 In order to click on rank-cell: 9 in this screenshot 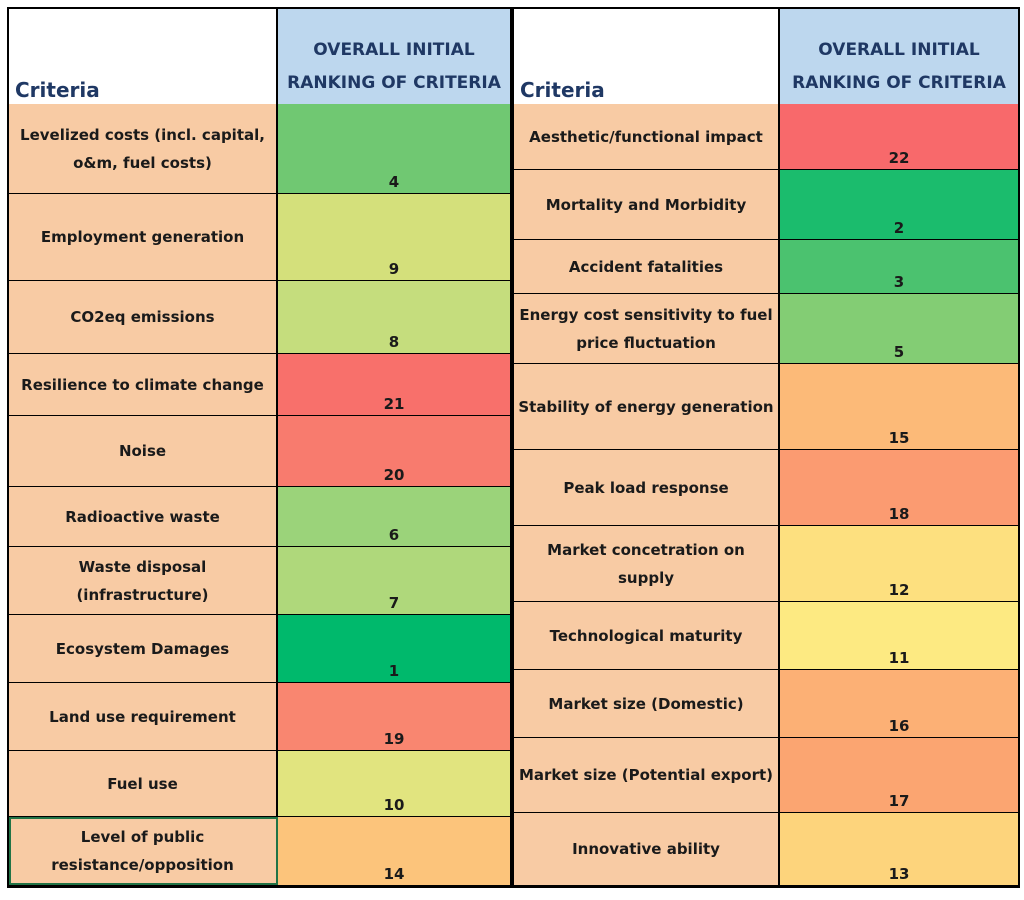, I will do `click(394, 237)`.